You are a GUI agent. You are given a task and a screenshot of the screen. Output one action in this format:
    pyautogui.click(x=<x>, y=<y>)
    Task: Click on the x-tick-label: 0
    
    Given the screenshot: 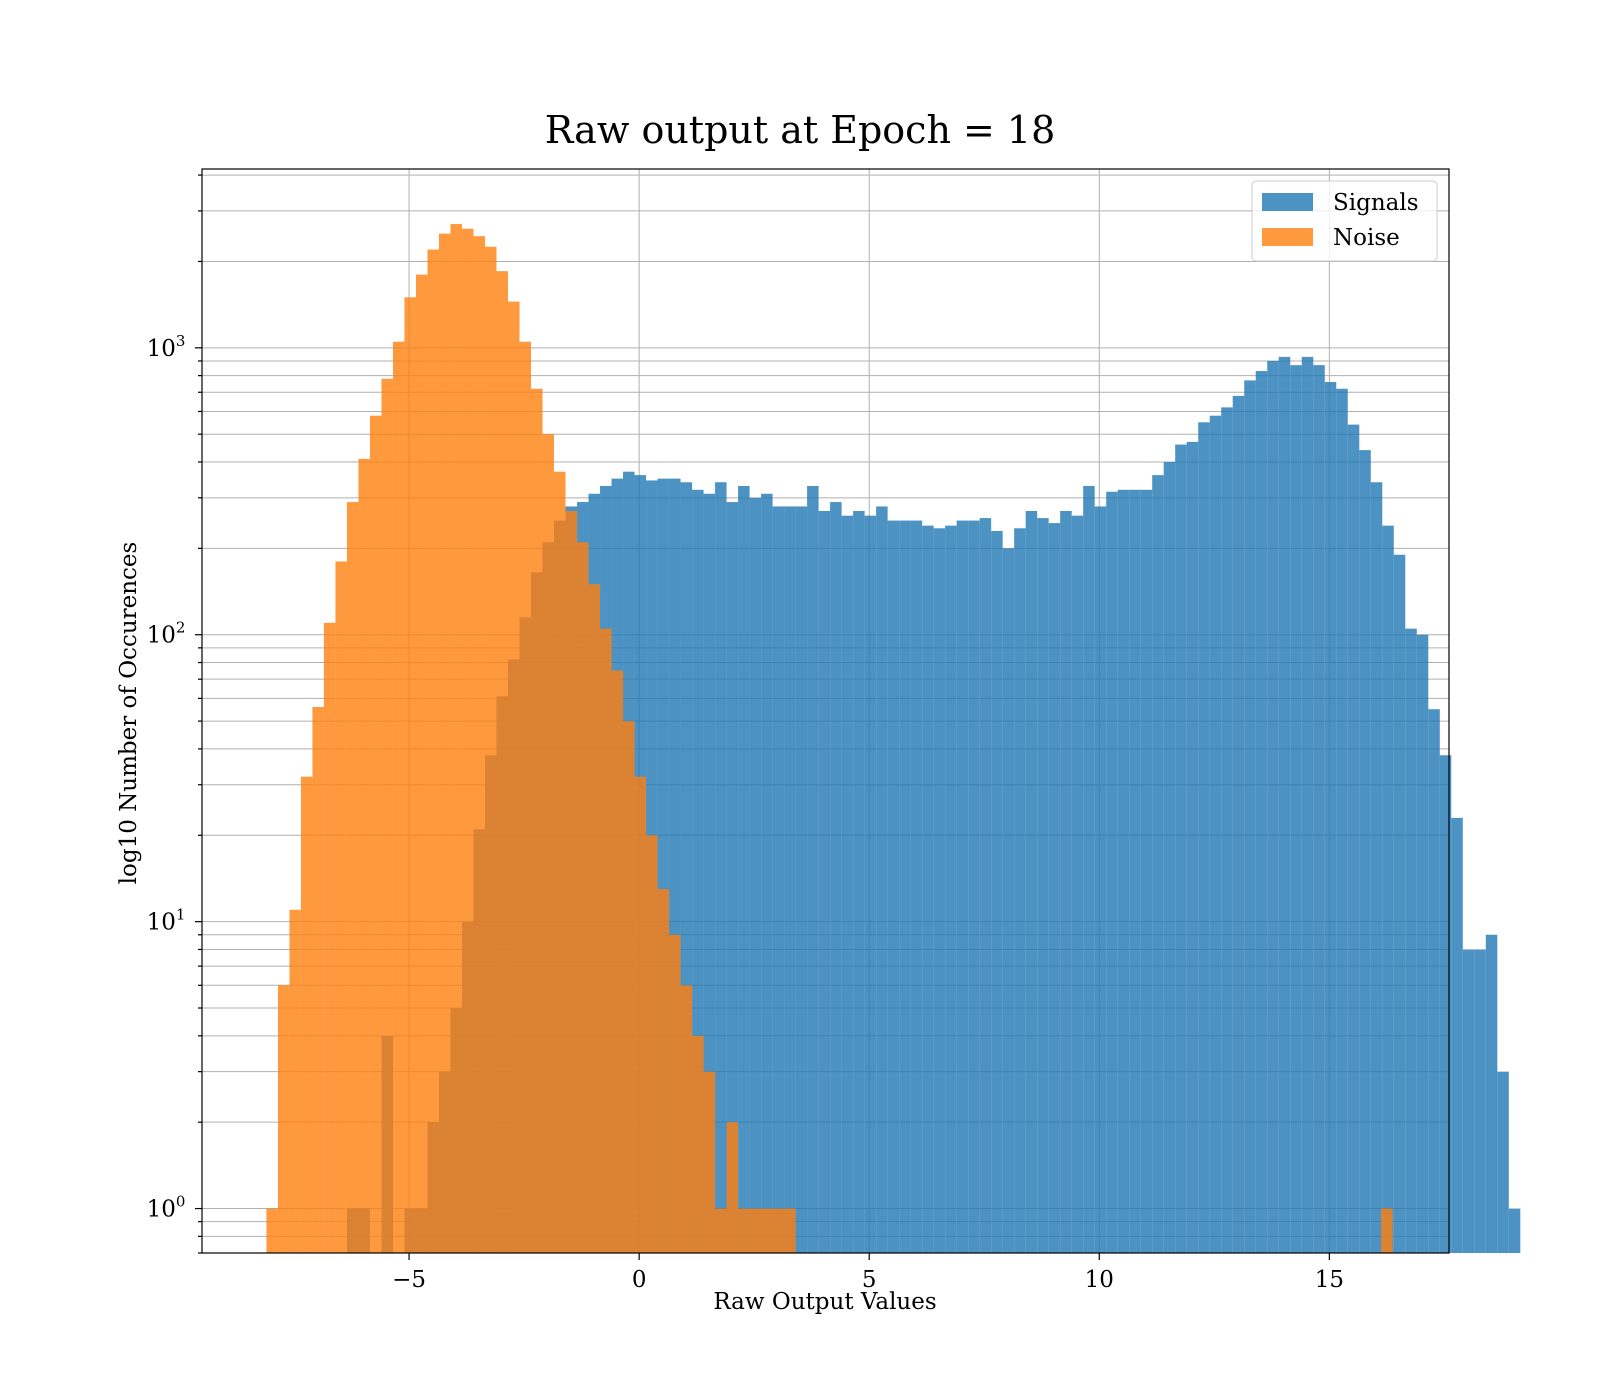 What is the action you would take?
    pyautogui.click(x=639, y=1280)
    